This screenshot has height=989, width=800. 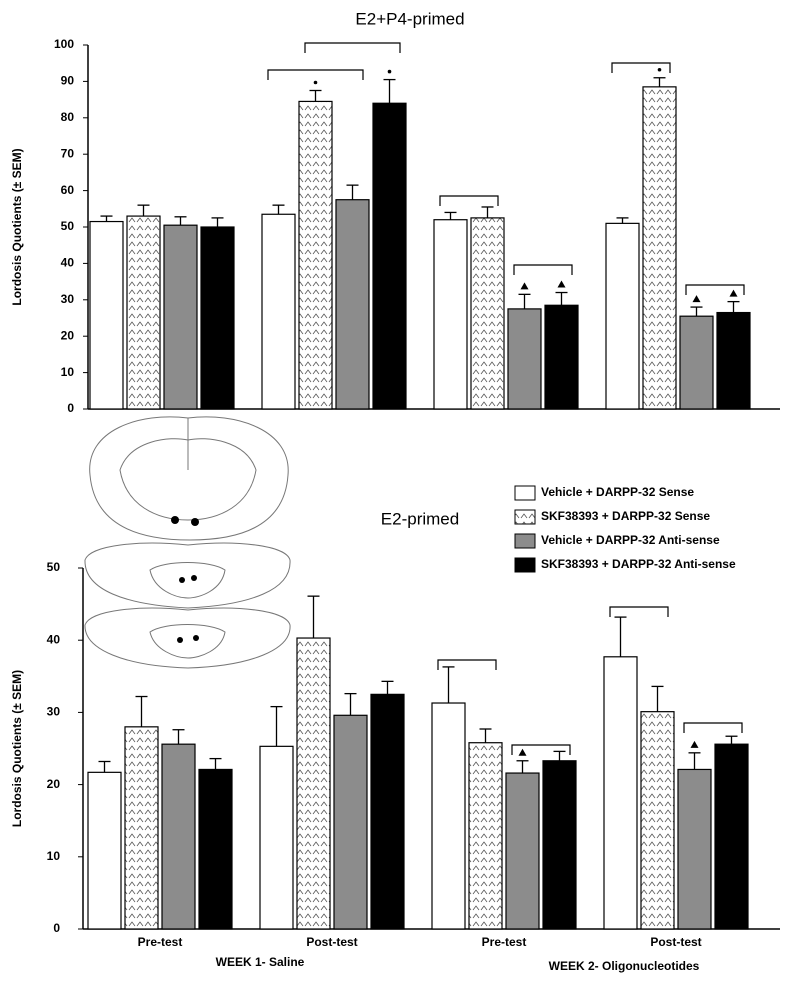 I want to click on y-tick-label: 100, so click(x=64, y=44).